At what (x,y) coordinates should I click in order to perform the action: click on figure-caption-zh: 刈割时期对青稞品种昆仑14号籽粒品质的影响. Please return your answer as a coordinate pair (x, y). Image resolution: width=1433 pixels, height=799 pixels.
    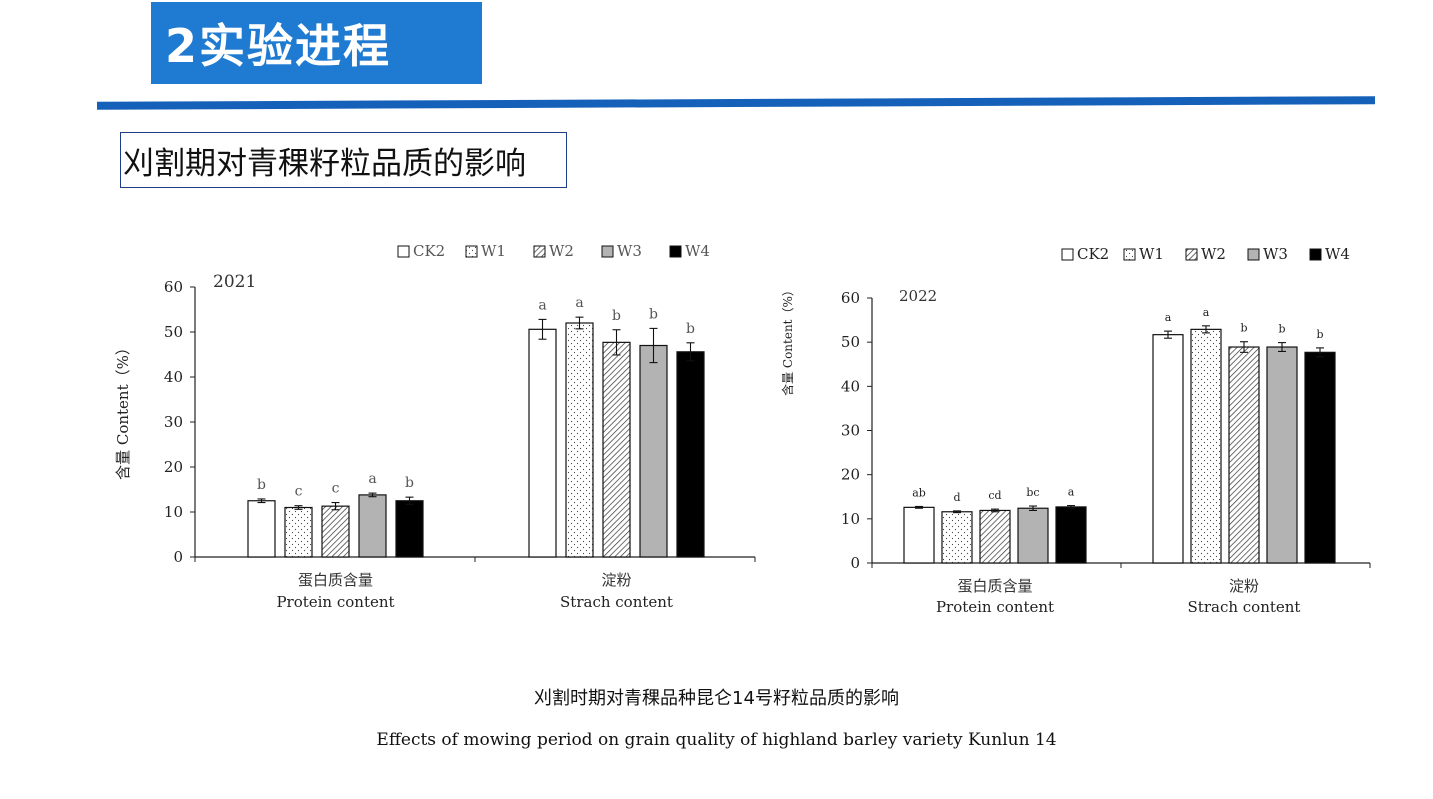
    Looking at the image, I should click on (716, 698).